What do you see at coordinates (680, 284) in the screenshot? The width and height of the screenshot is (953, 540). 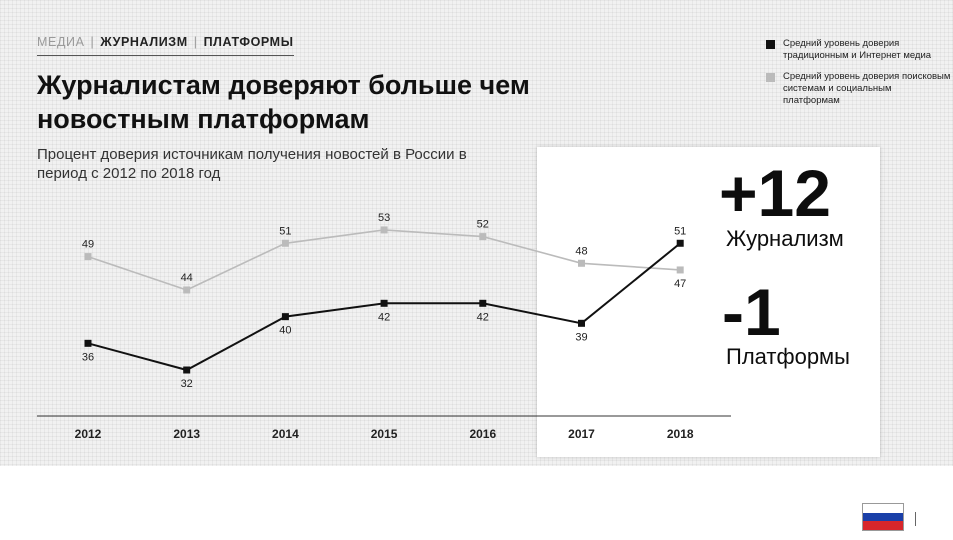 I see `data-label-platforms: 47` at bounding box center [680, 284].